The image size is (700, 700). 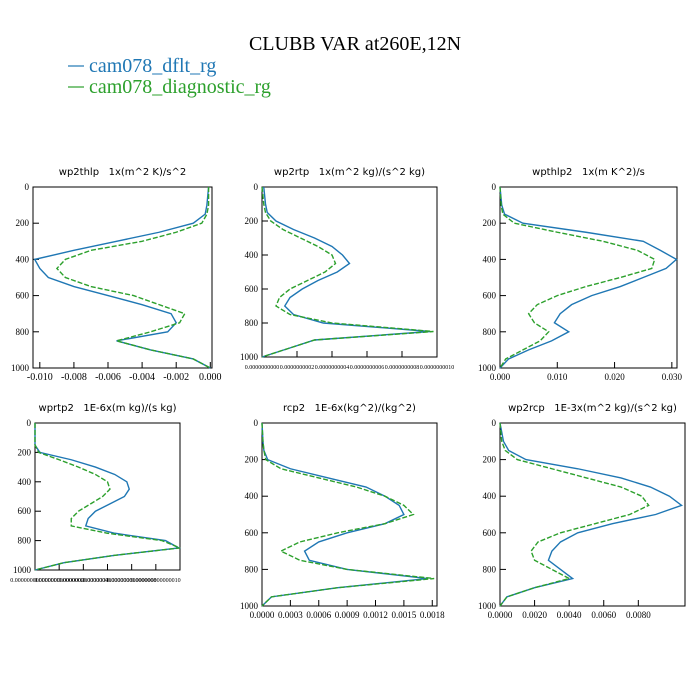 What do you see at coordinates (142, 377) in the screenshot?
I see `x-tick-label: -0.004` at bounding box center [142, 377].